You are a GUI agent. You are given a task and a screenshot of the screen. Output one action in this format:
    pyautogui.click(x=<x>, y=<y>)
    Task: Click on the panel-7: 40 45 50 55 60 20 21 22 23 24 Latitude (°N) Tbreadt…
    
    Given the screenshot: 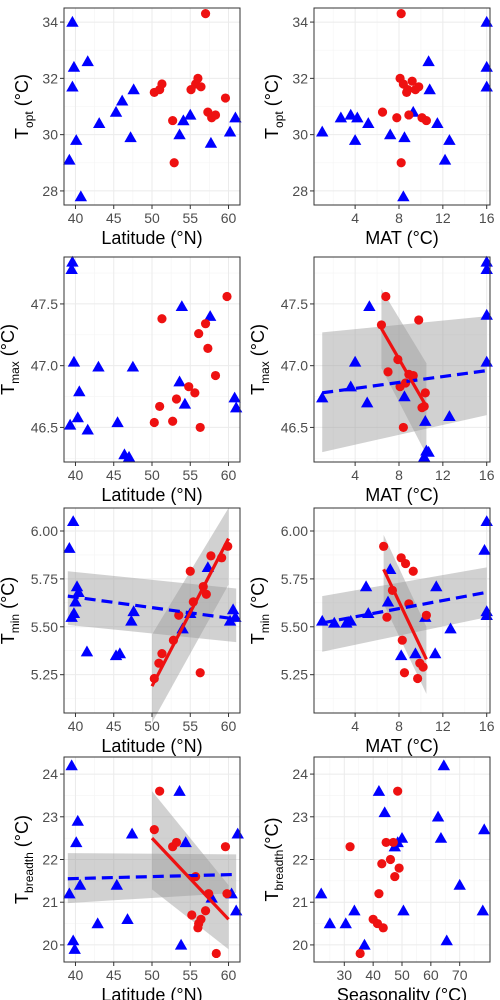 What is the action you would take?
    pyautogui.click(x=128, y=878)
    